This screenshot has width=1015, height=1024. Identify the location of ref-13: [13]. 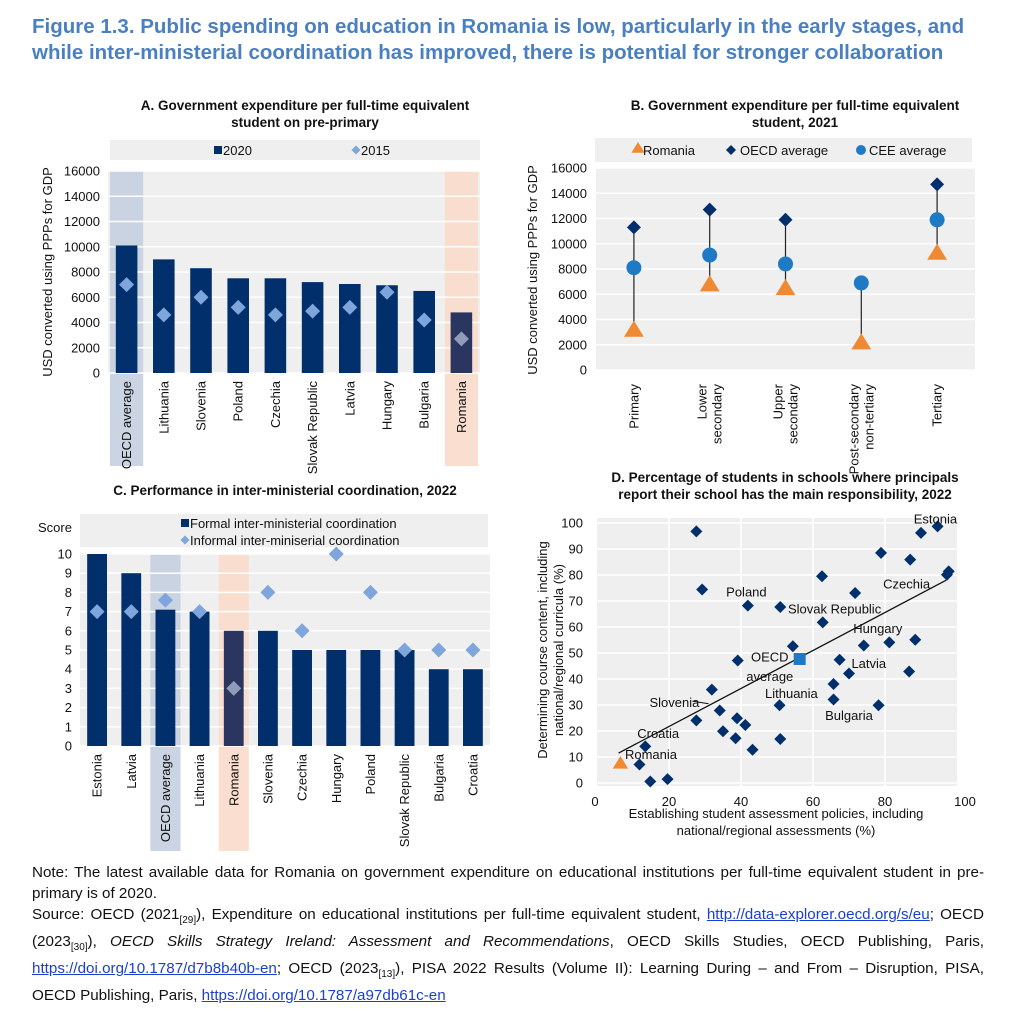
(387, 975).